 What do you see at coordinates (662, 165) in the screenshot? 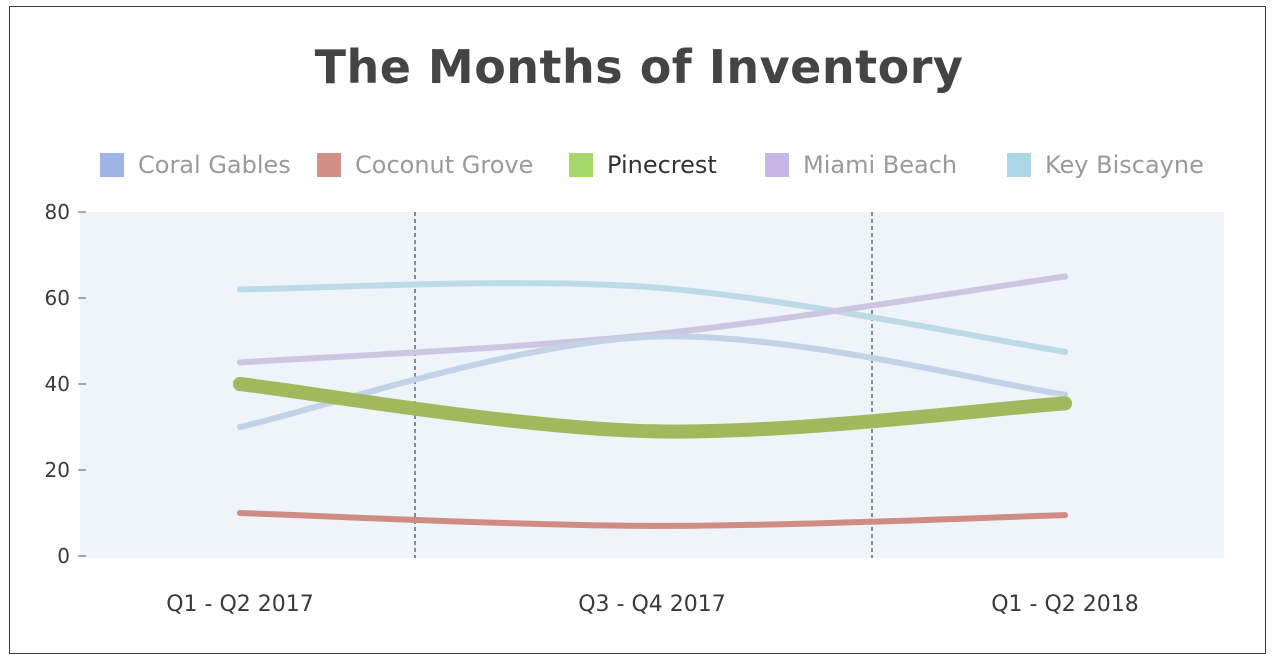
I see `legend-label: Pinecrest` at bounding box center [662, 165].